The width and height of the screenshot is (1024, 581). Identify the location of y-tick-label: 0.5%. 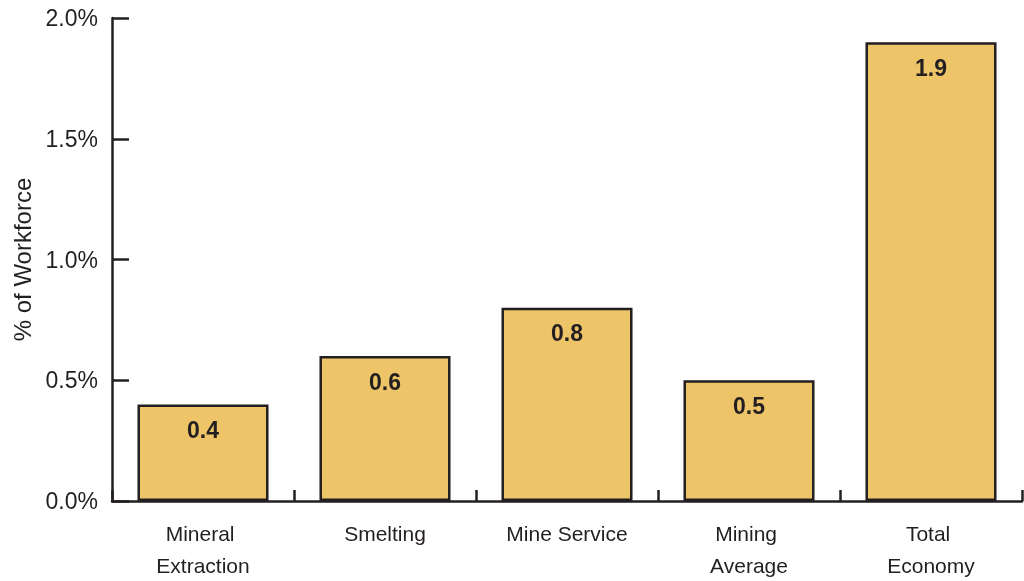
(71, 380).